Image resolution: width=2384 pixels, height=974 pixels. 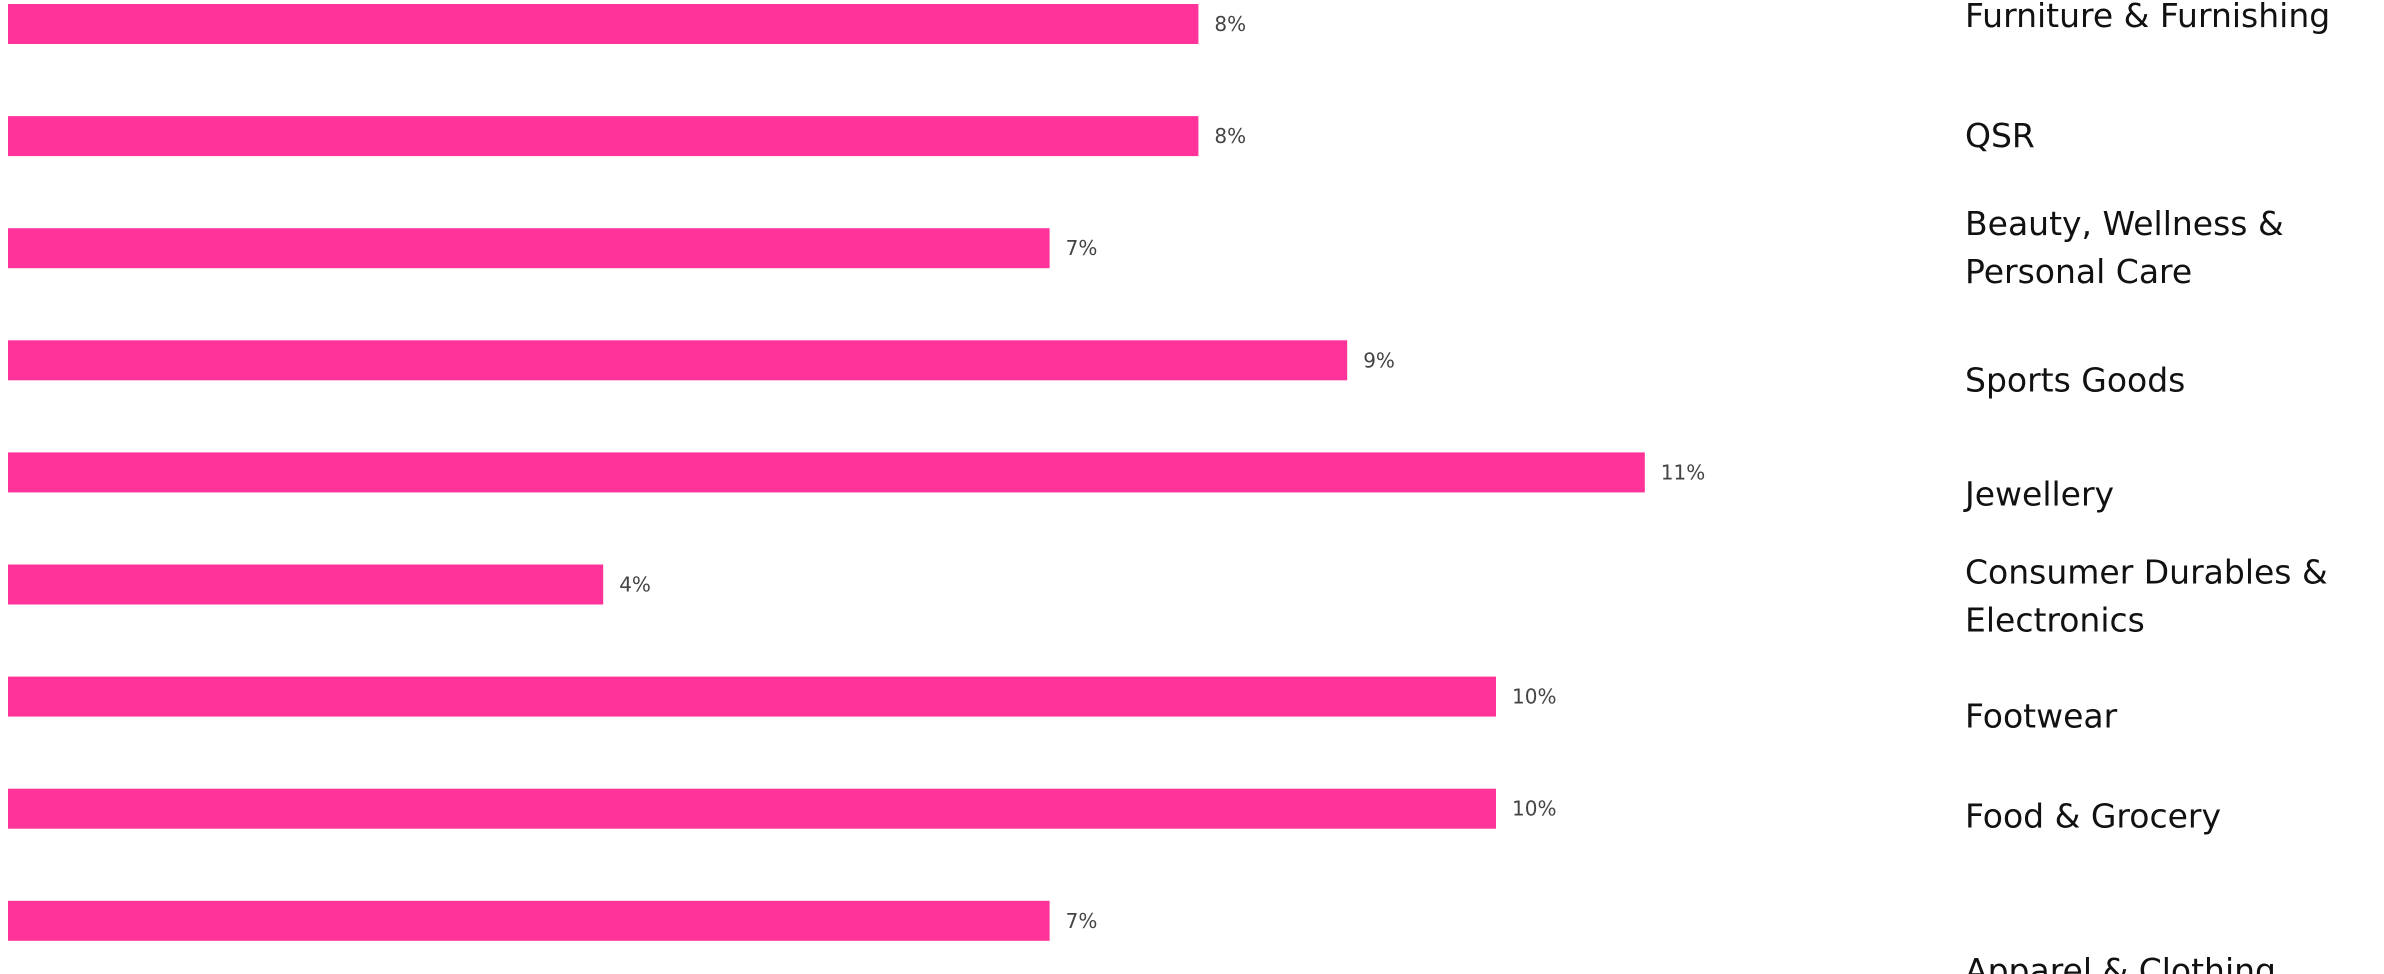 I want to click on category-label-line: Sports Goods, so click(x=2075, y=379).